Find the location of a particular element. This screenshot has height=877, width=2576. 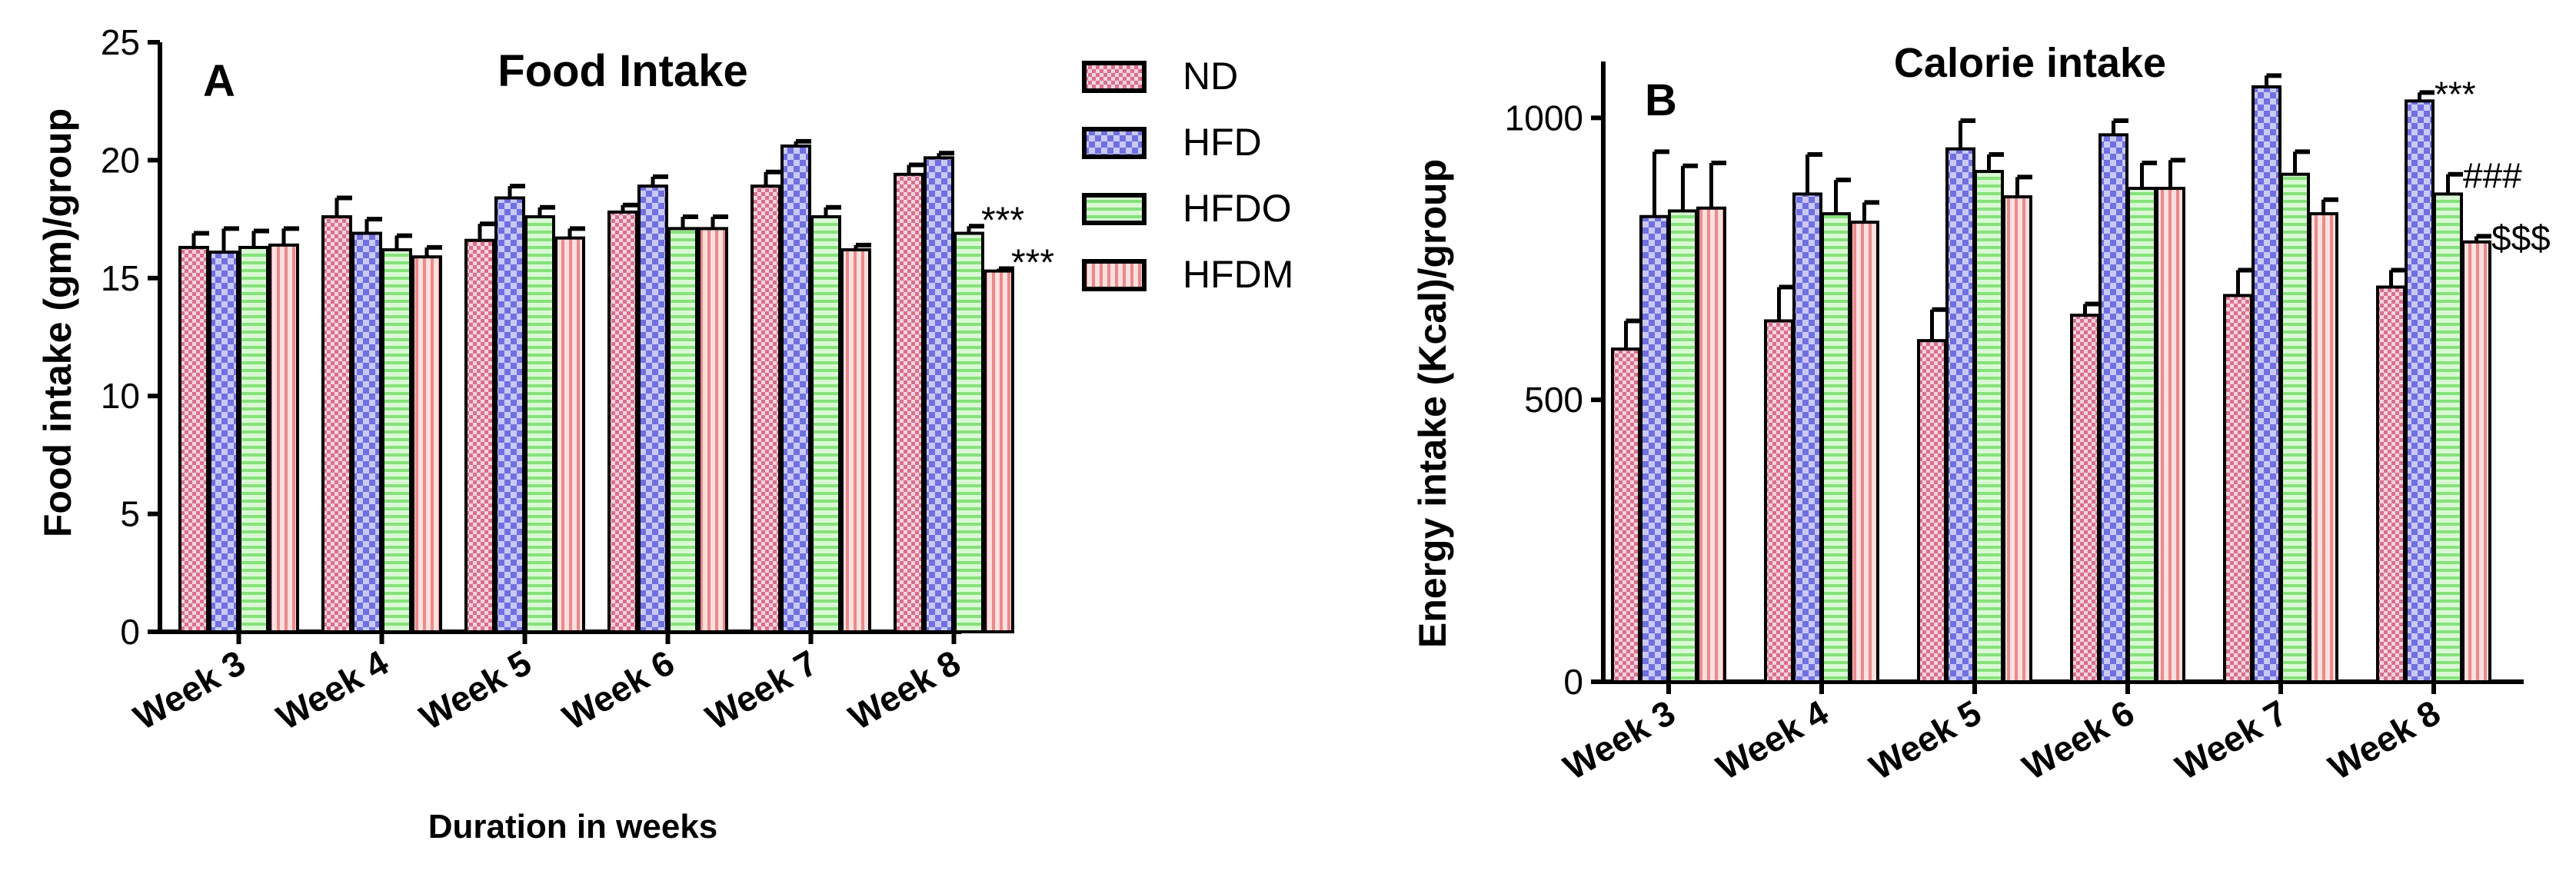

legend-item-nd: ND is located at coordinates (1160, 76).